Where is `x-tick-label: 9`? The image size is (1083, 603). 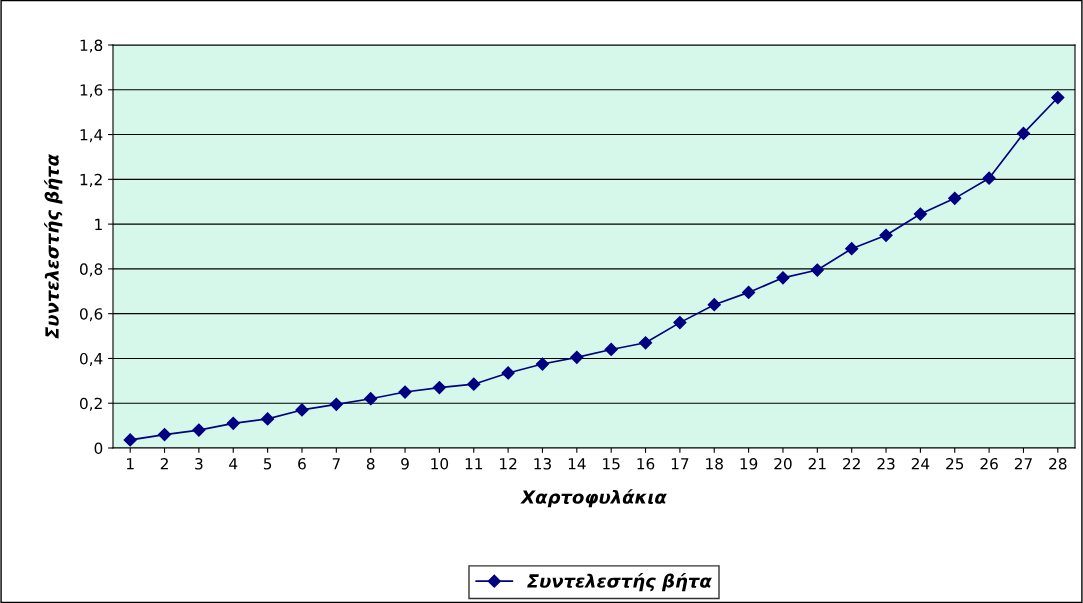 x-tick-label: 9 is located at coordinates (405, 463).